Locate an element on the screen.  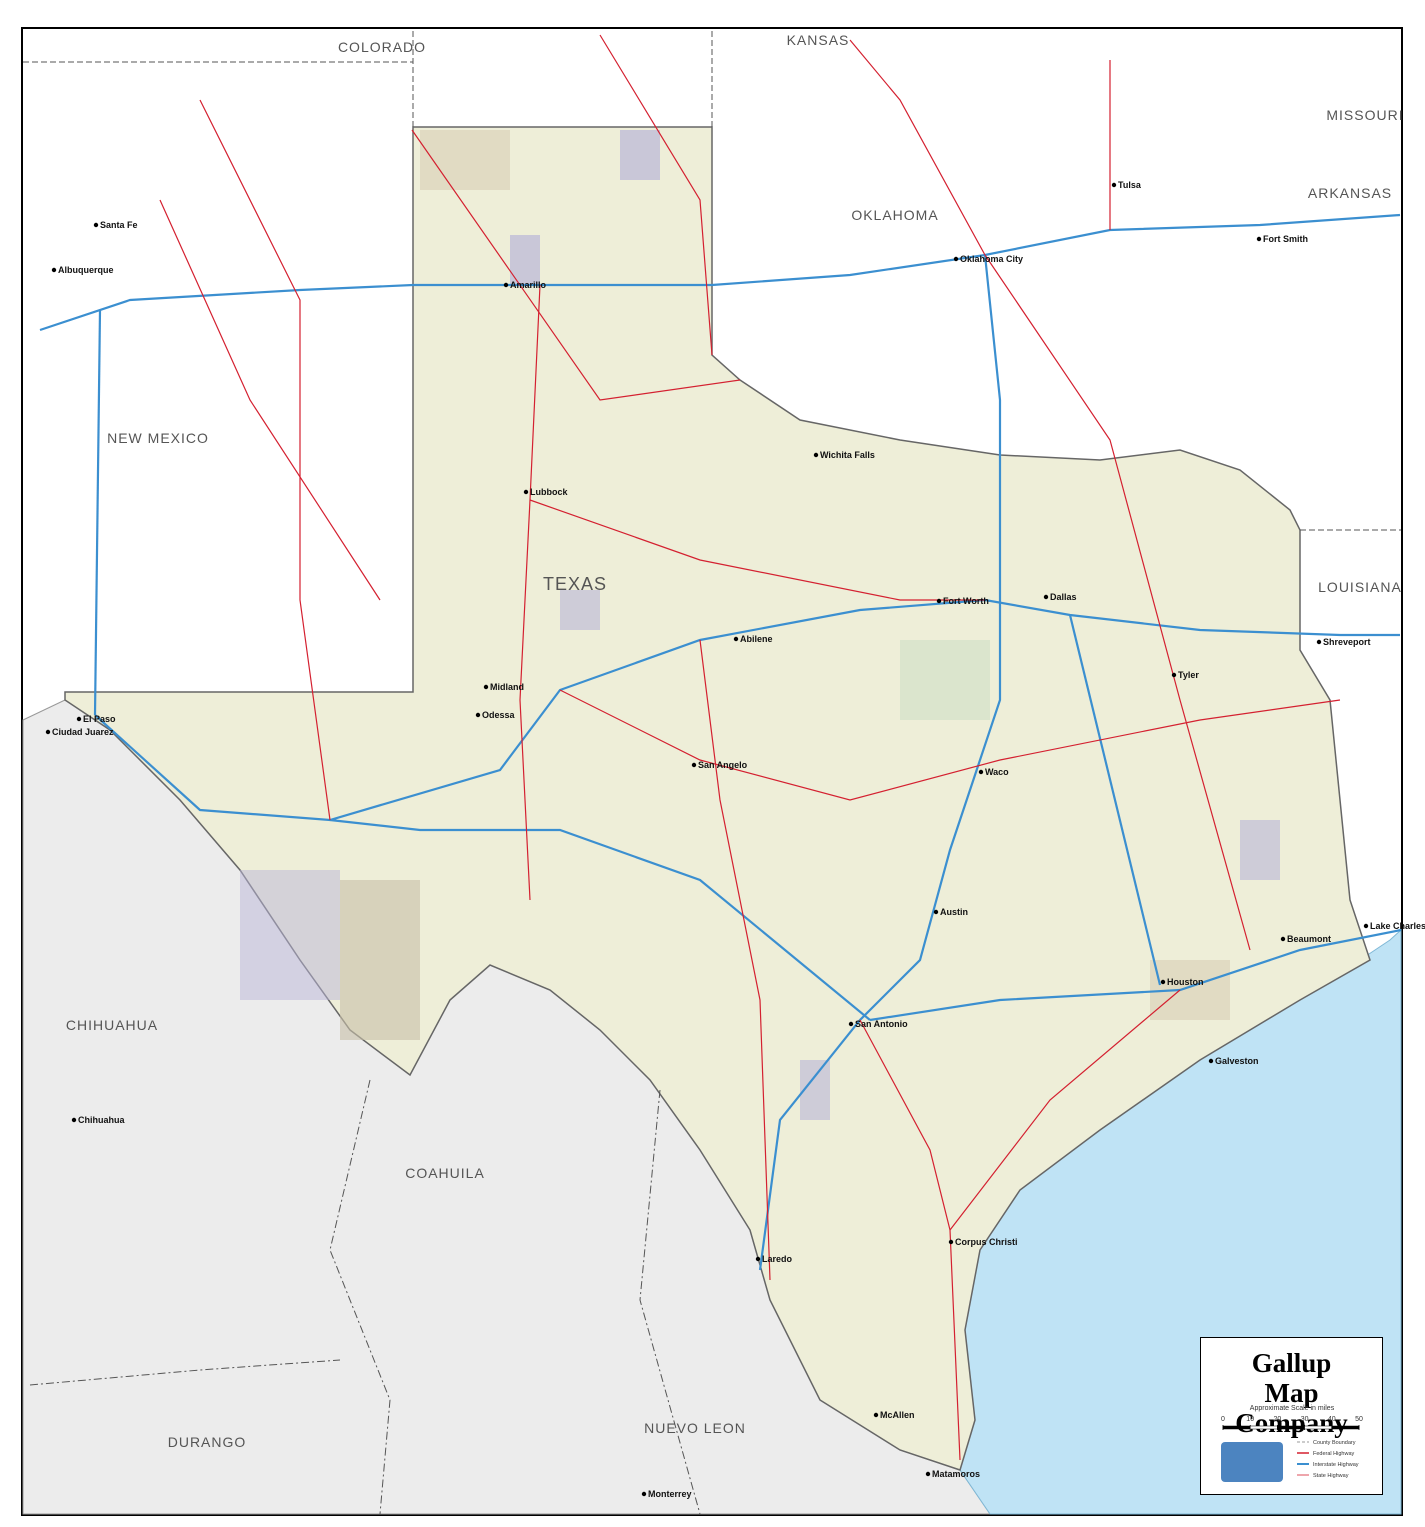
region-label: KANSAS is located at coordinates (818, 40).